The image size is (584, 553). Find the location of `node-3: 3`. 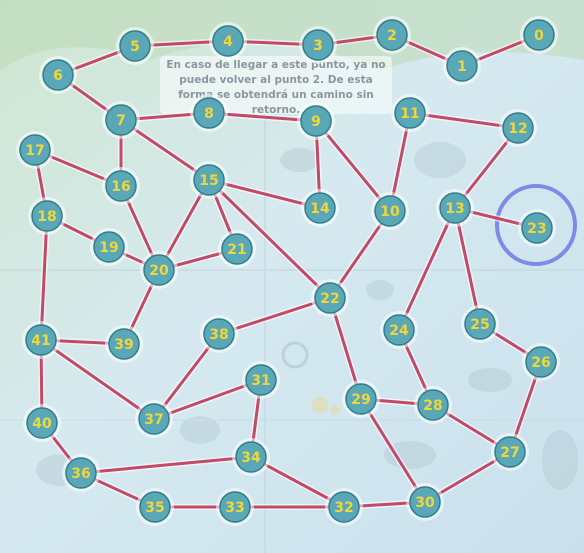

node-3: 3 is located at coordinates (318, 45).